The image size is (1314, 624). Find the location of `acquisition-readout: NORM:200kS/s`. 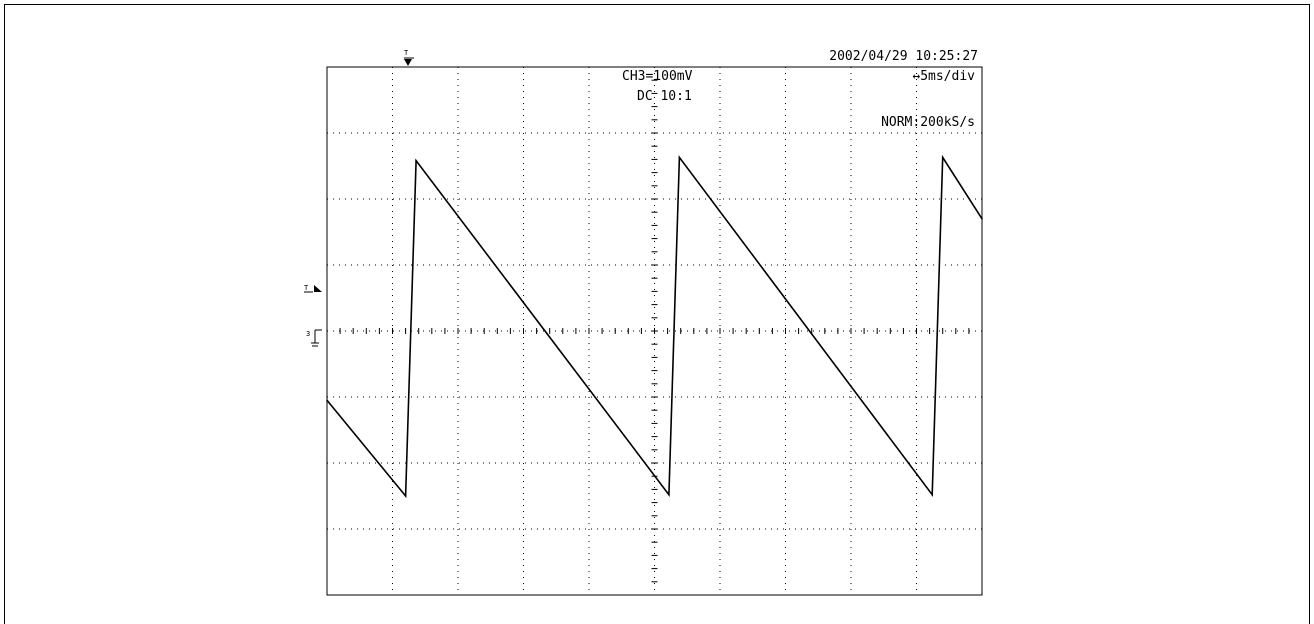

acquisition-readout: NORM:200kS/s is located at coordinates (928, 122).